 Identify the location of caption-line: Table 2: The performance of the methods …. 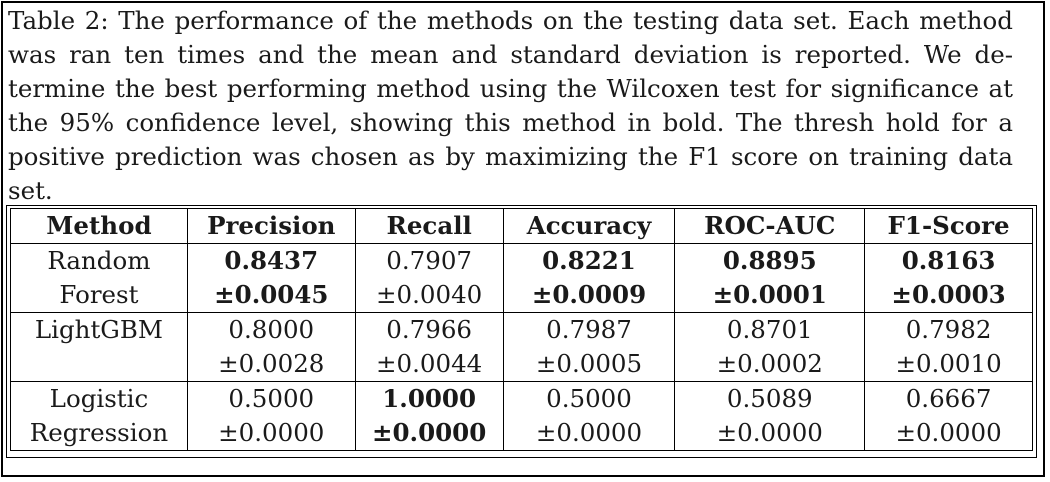
(510, 20).